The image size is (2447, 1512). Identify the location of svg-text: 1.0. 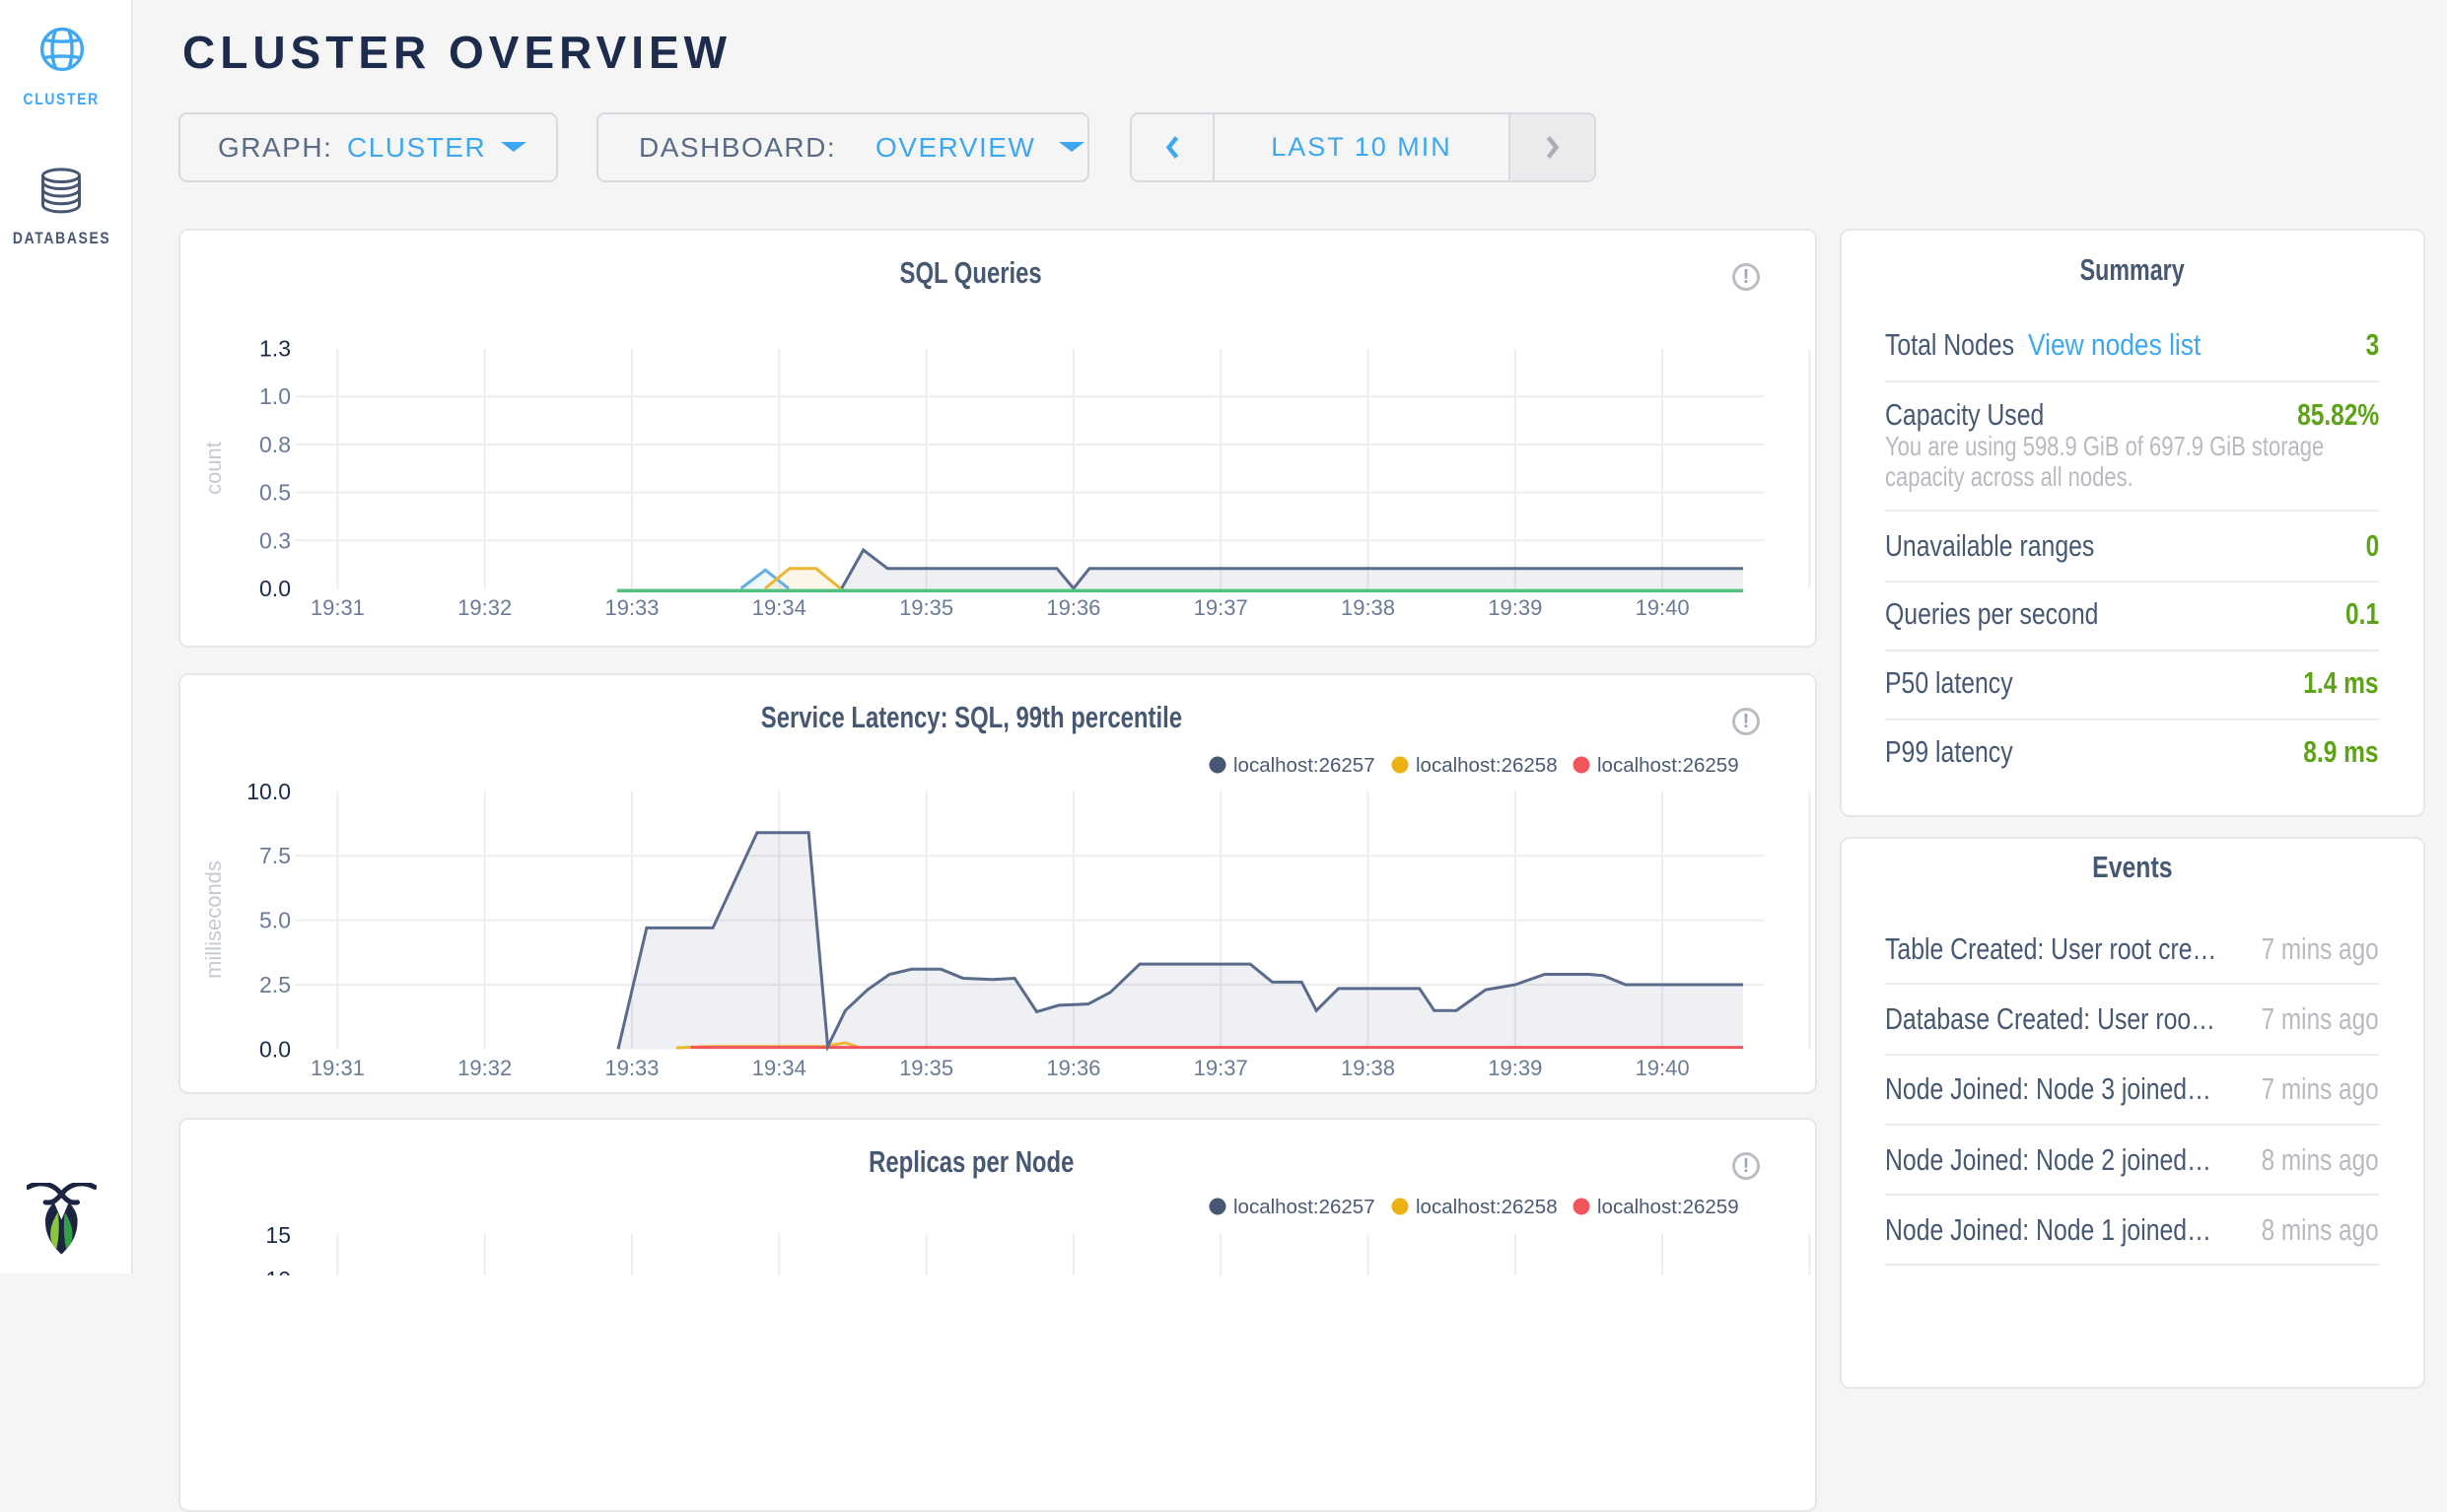
(275, 396).